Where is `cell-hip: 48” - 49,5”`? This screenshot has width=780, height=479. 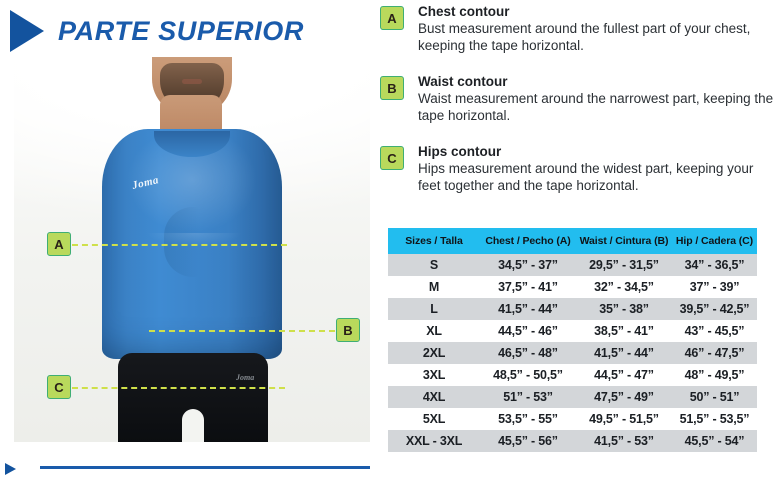
cell-hip: 48” - 49,5” is located at coordinates (714, 375).